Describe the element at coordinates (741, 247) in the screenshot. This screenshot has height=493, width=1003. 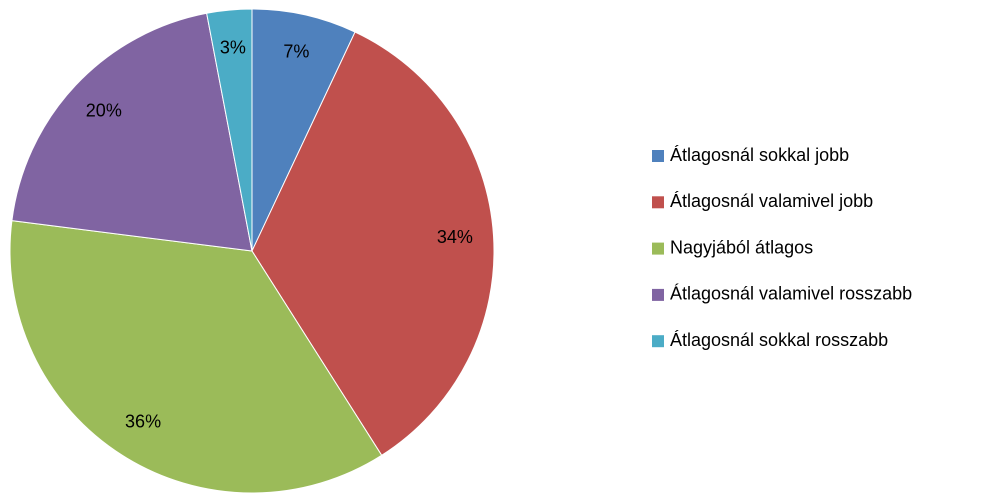
I see `legend-label: Nagyjából átlagos` at that location.